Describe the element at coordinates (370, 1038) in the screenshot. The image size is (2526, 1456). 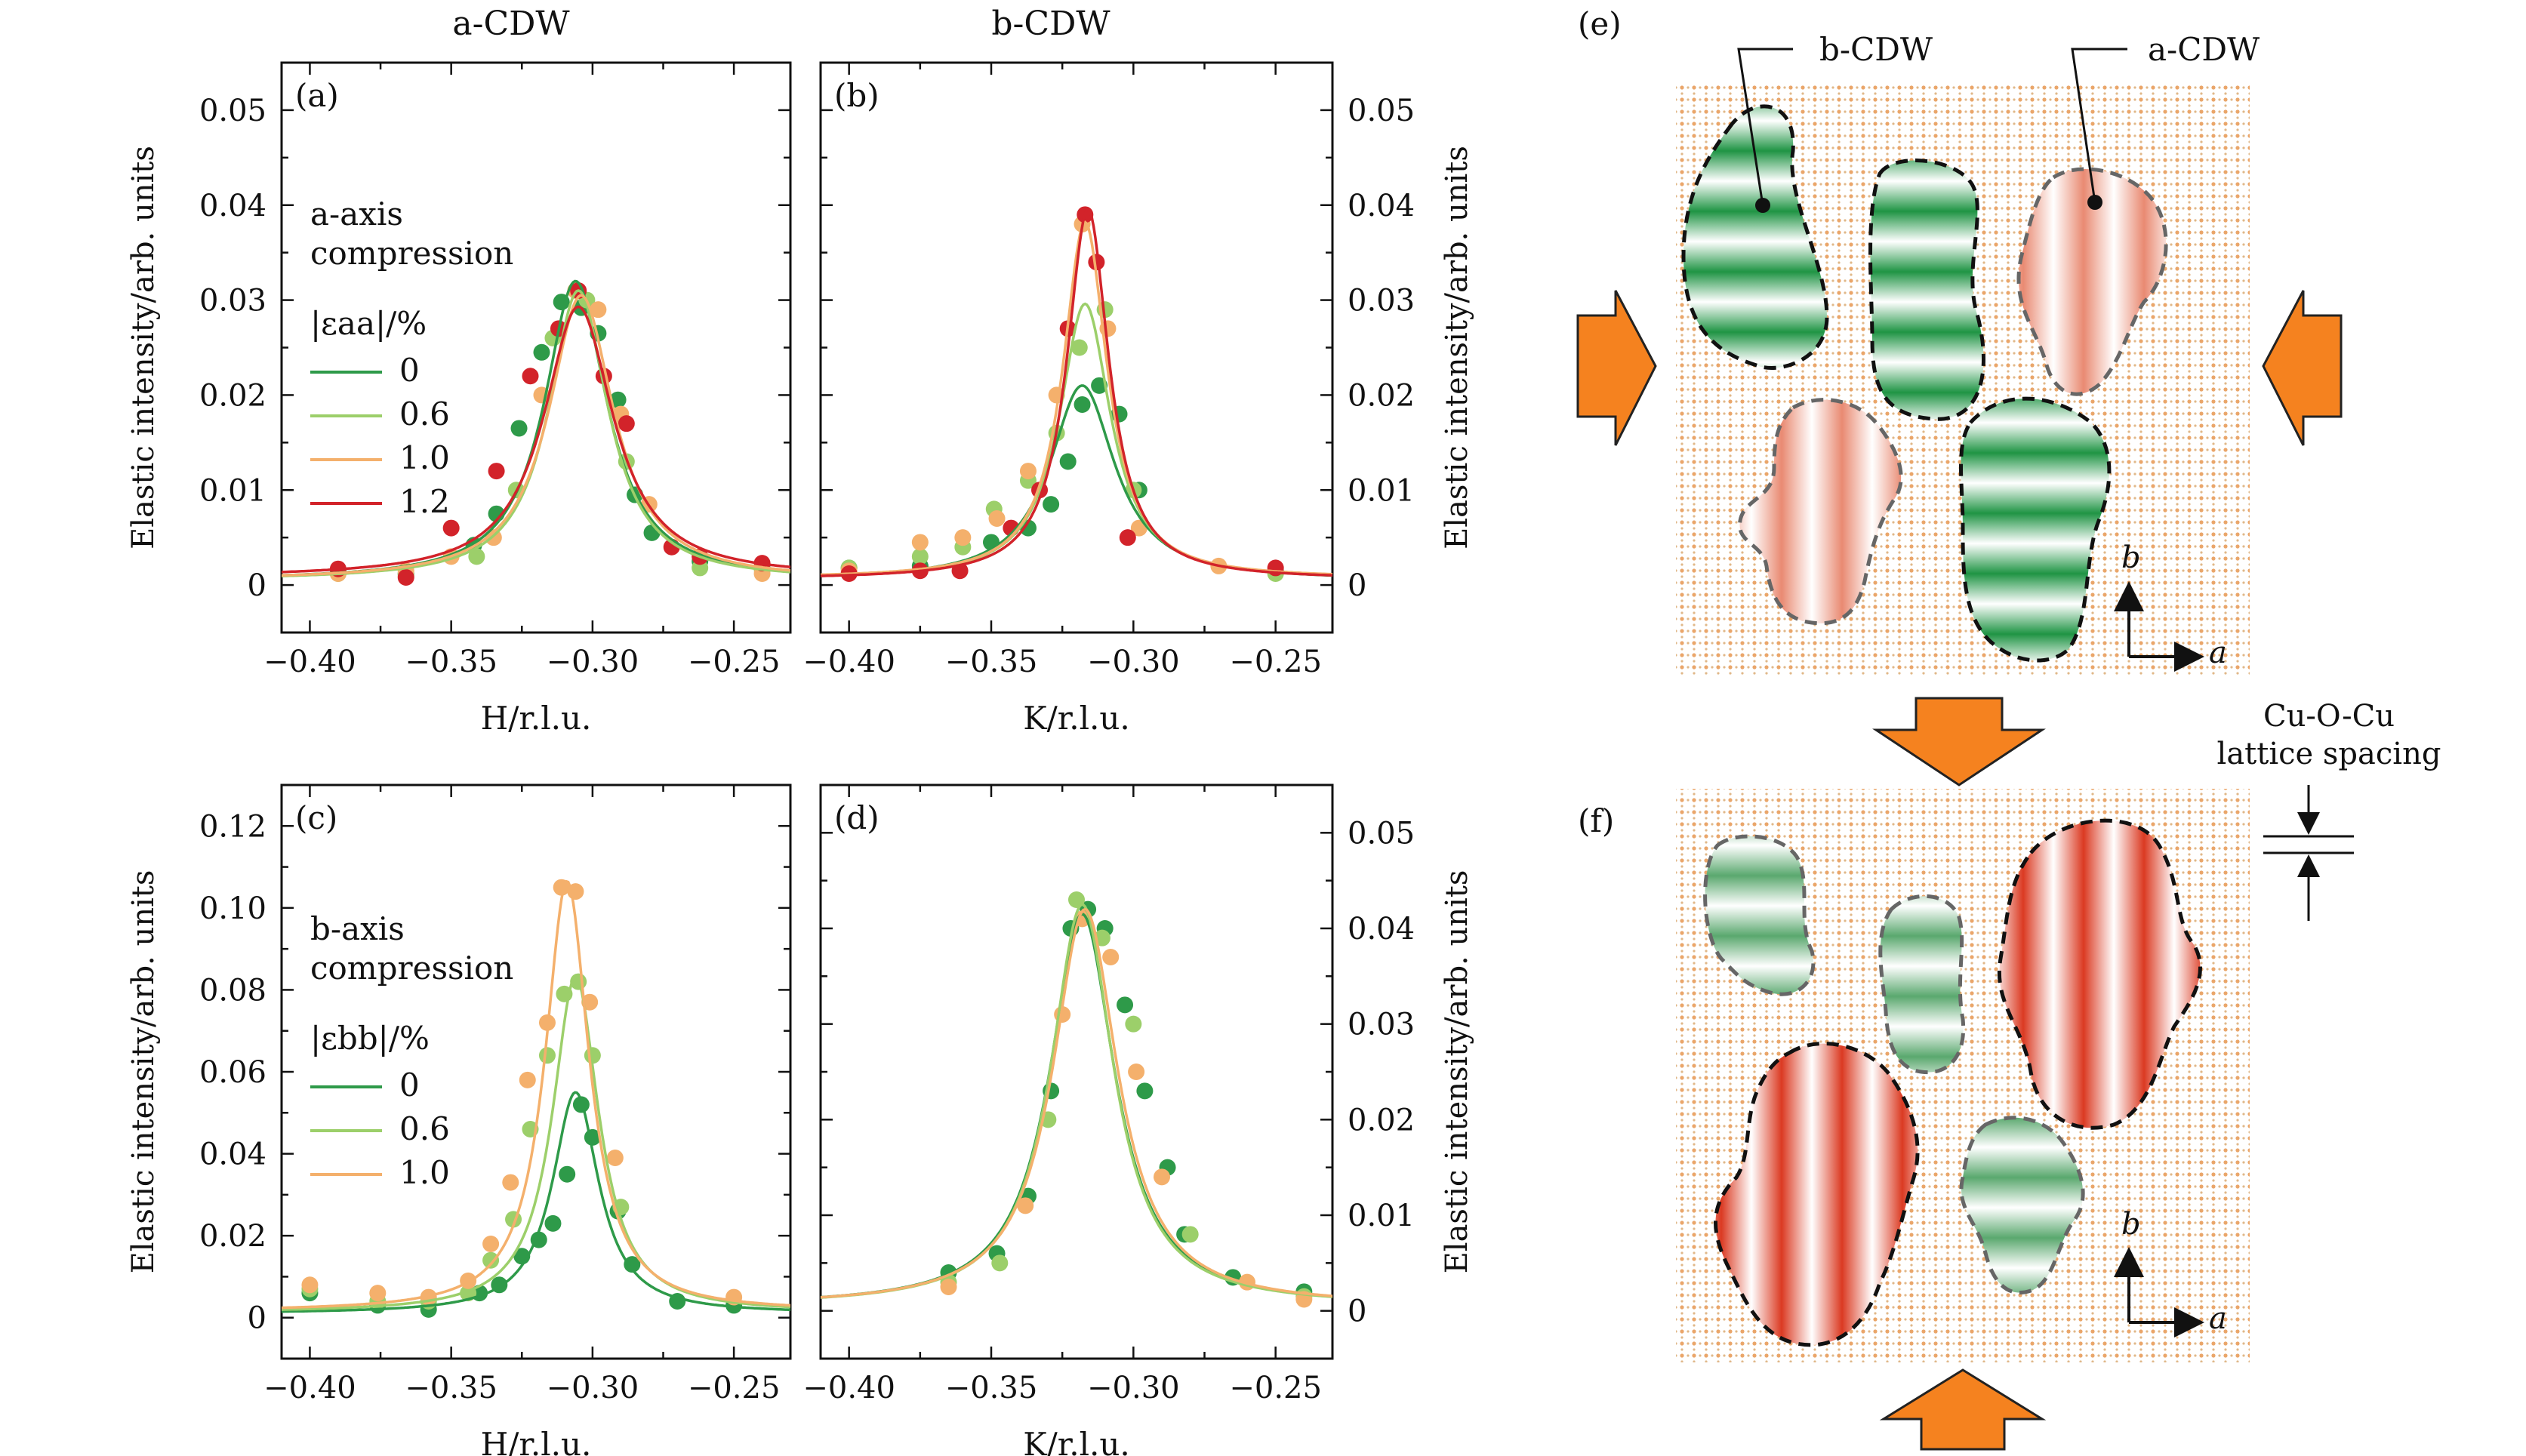
I see `legend-title: |εbb|/%` at that location.